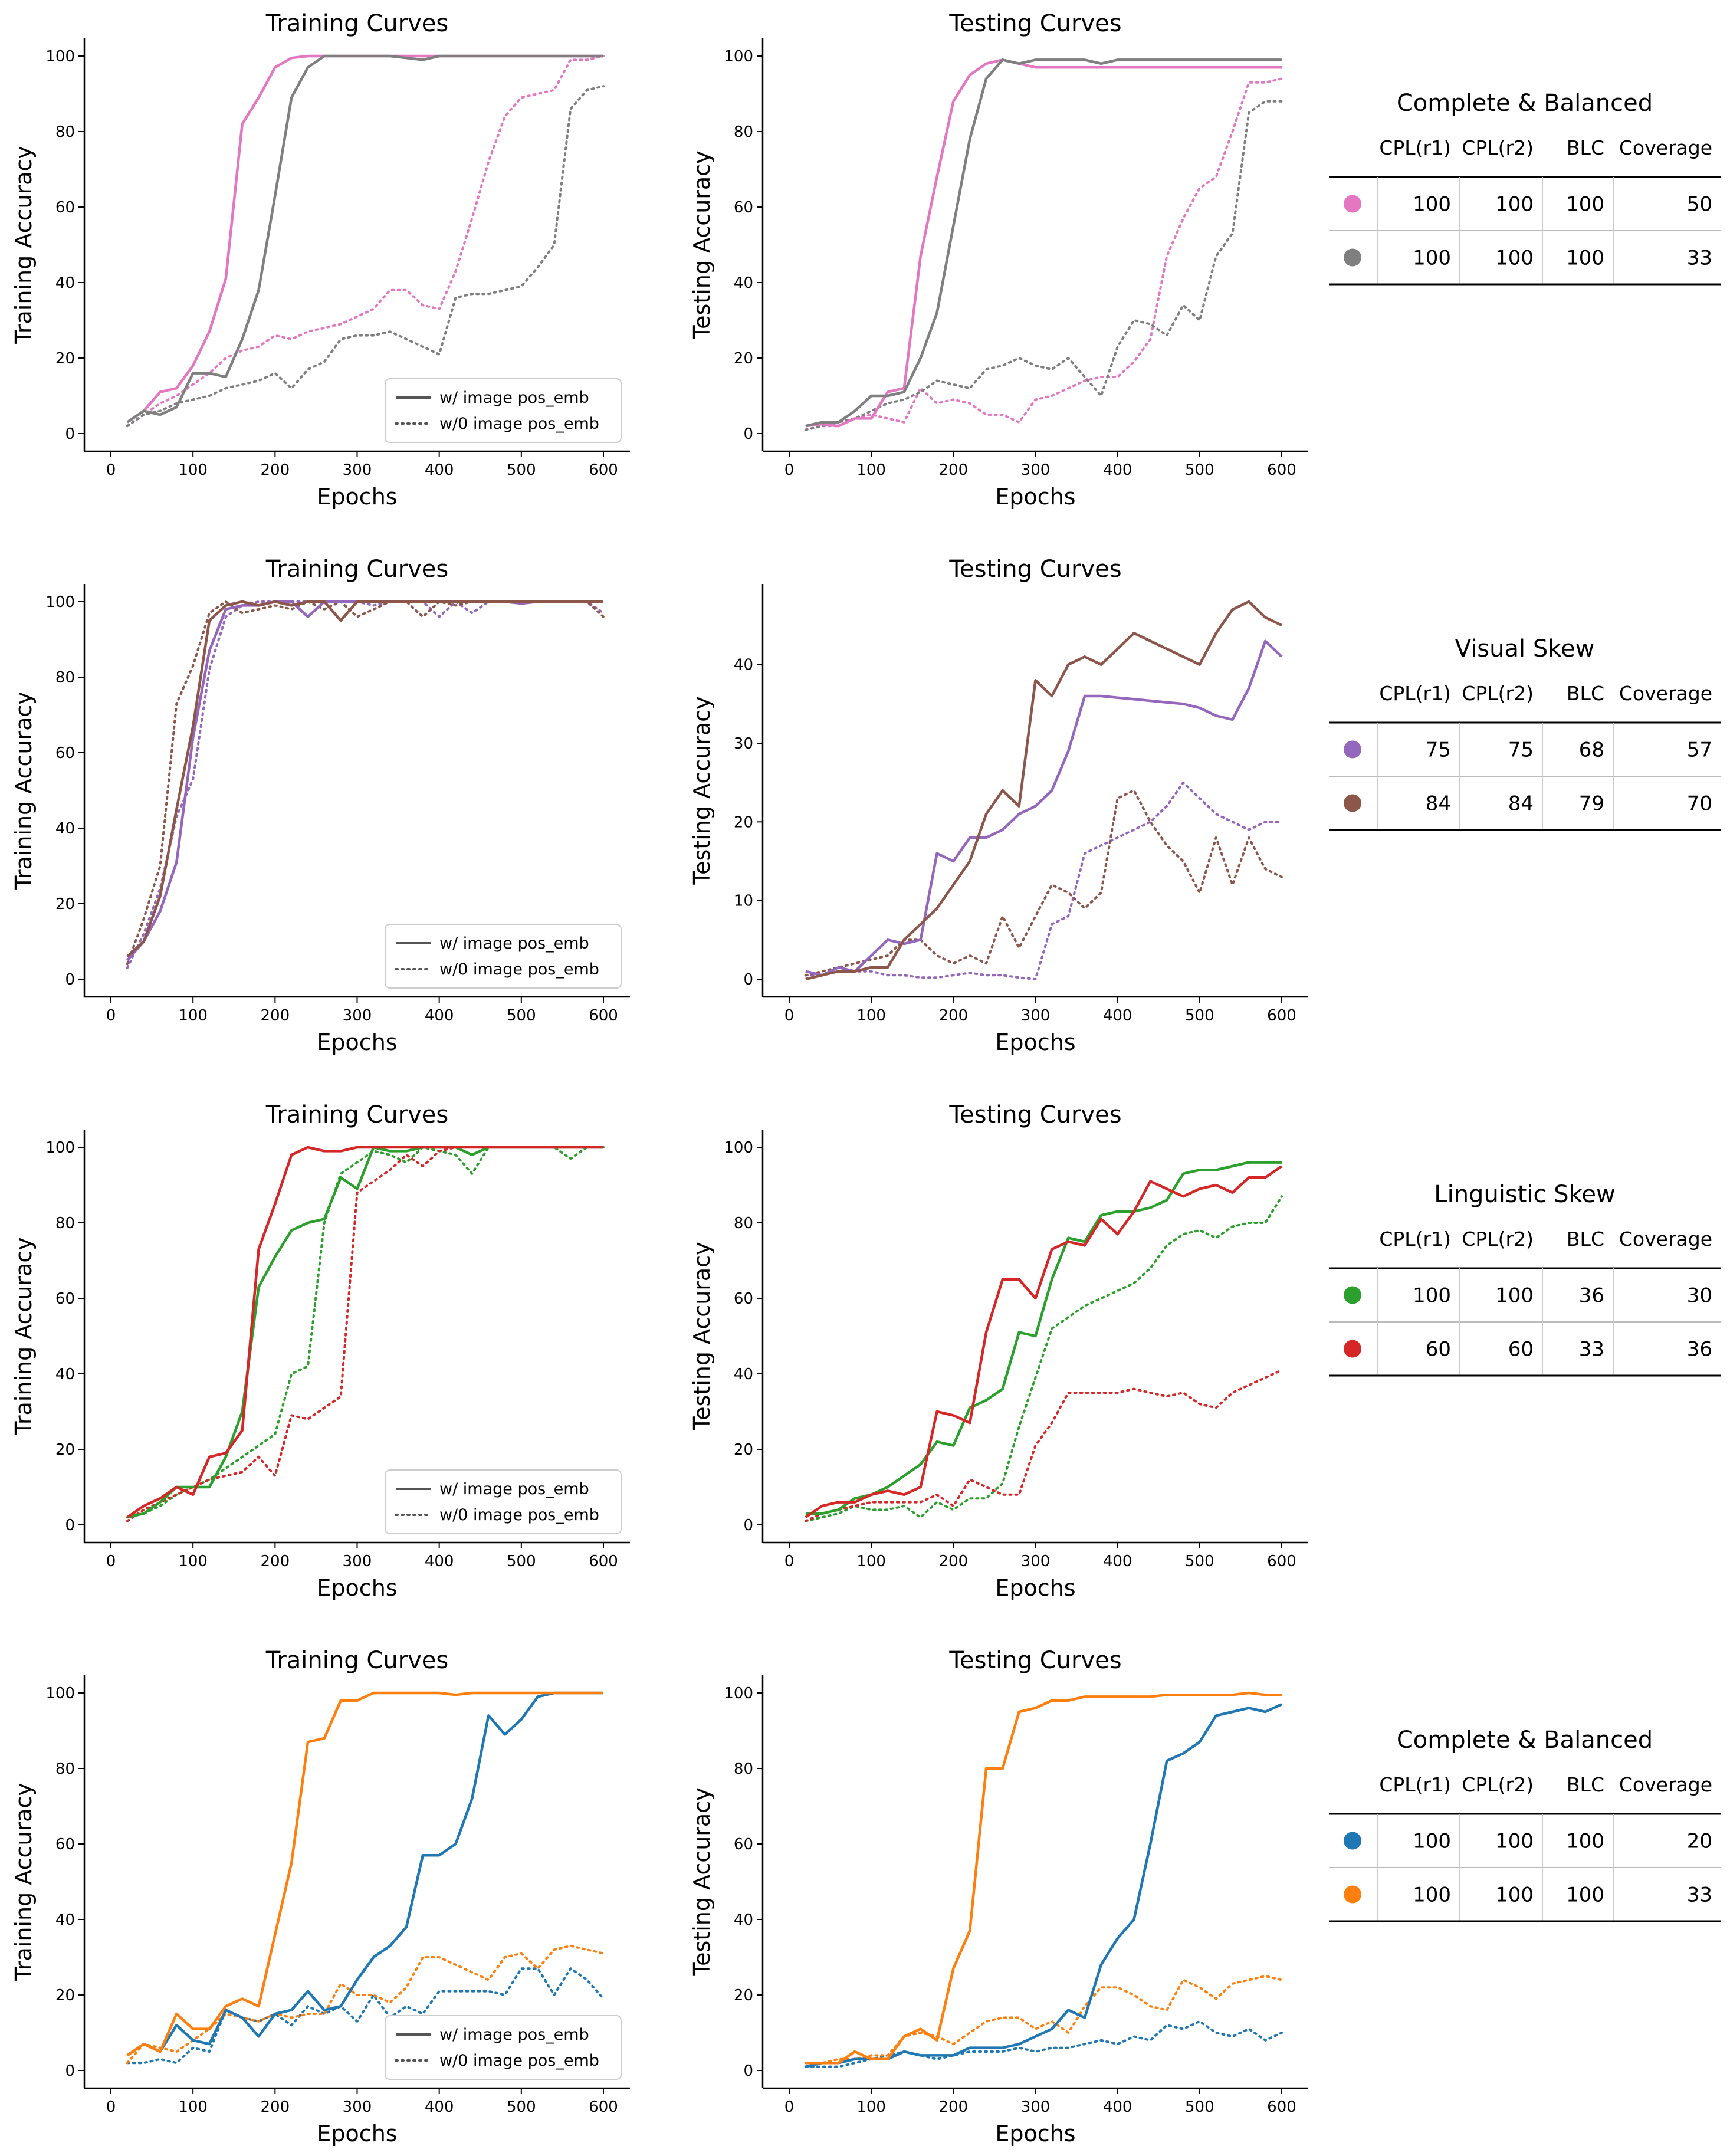  I want to click on table-cell: 20, so click(1699, 1841).